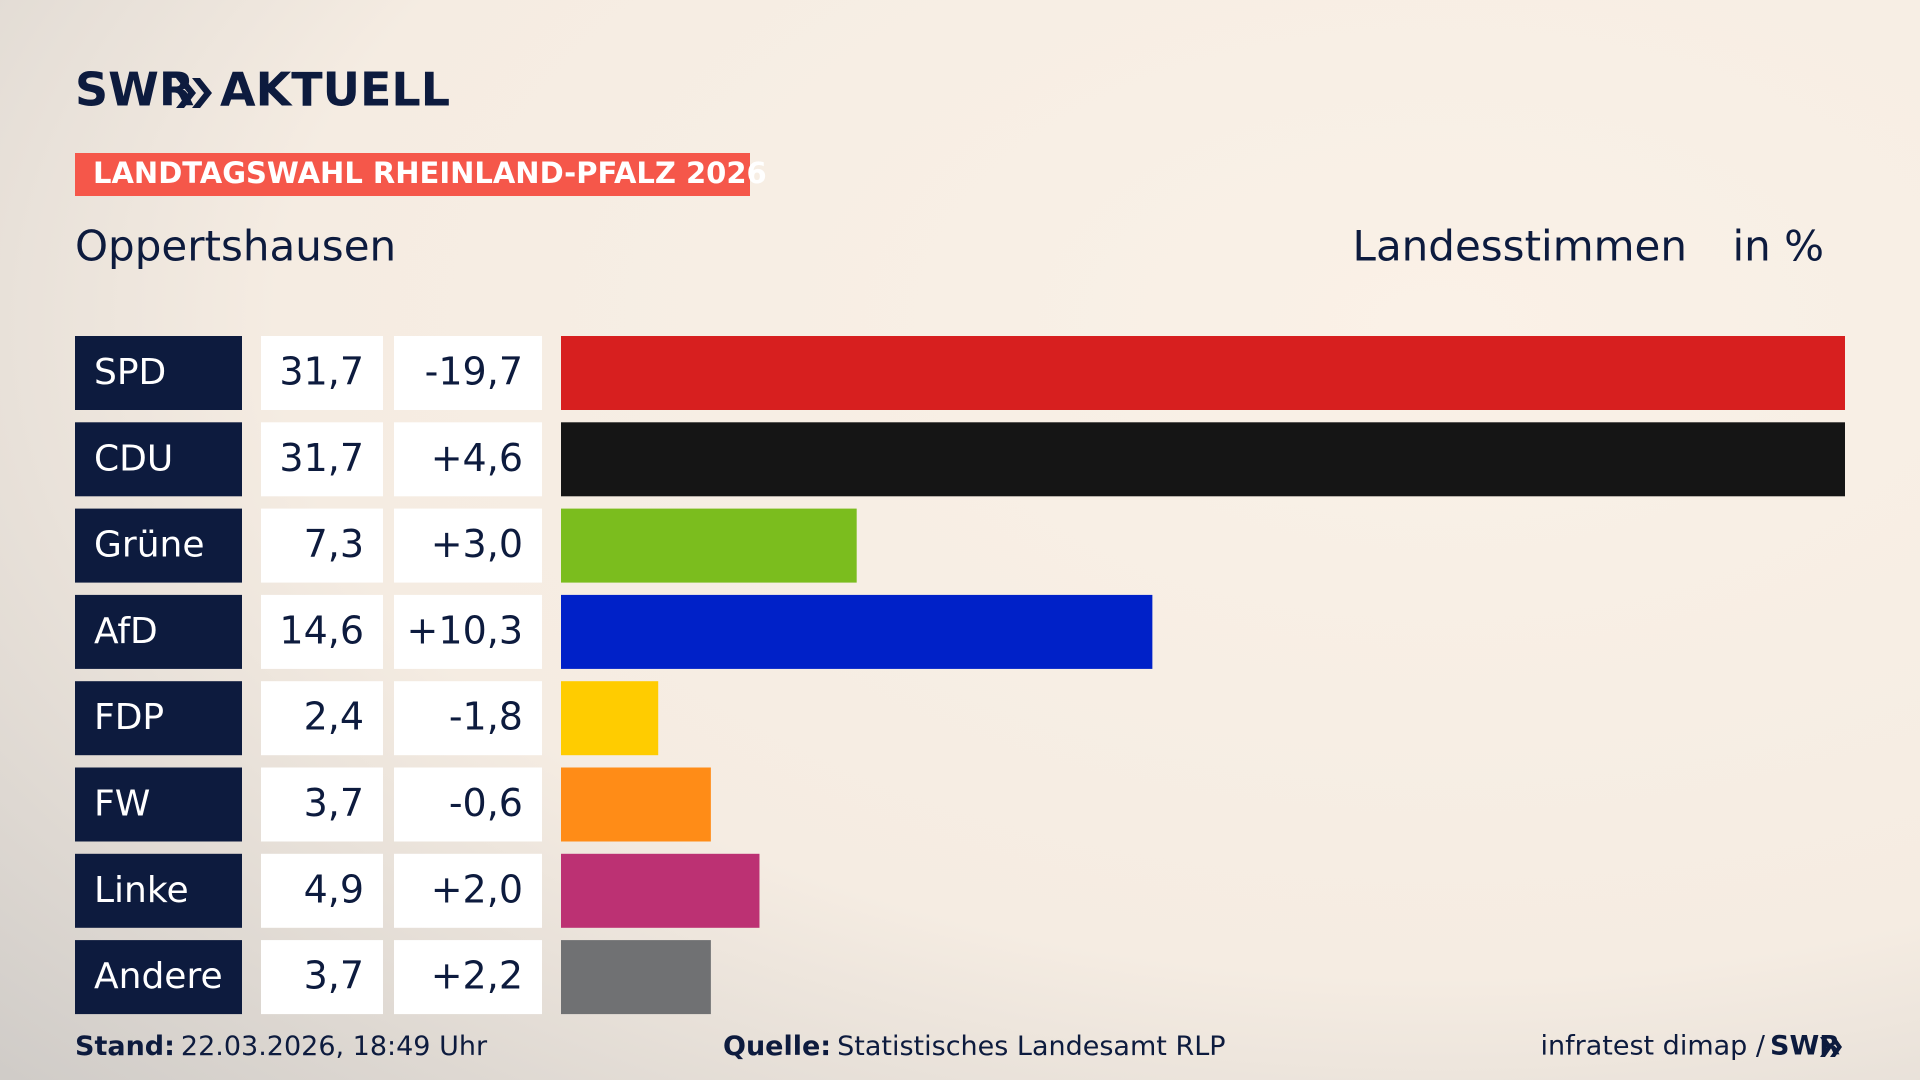  I want to click on party-label: SPD, so click(130, 372).